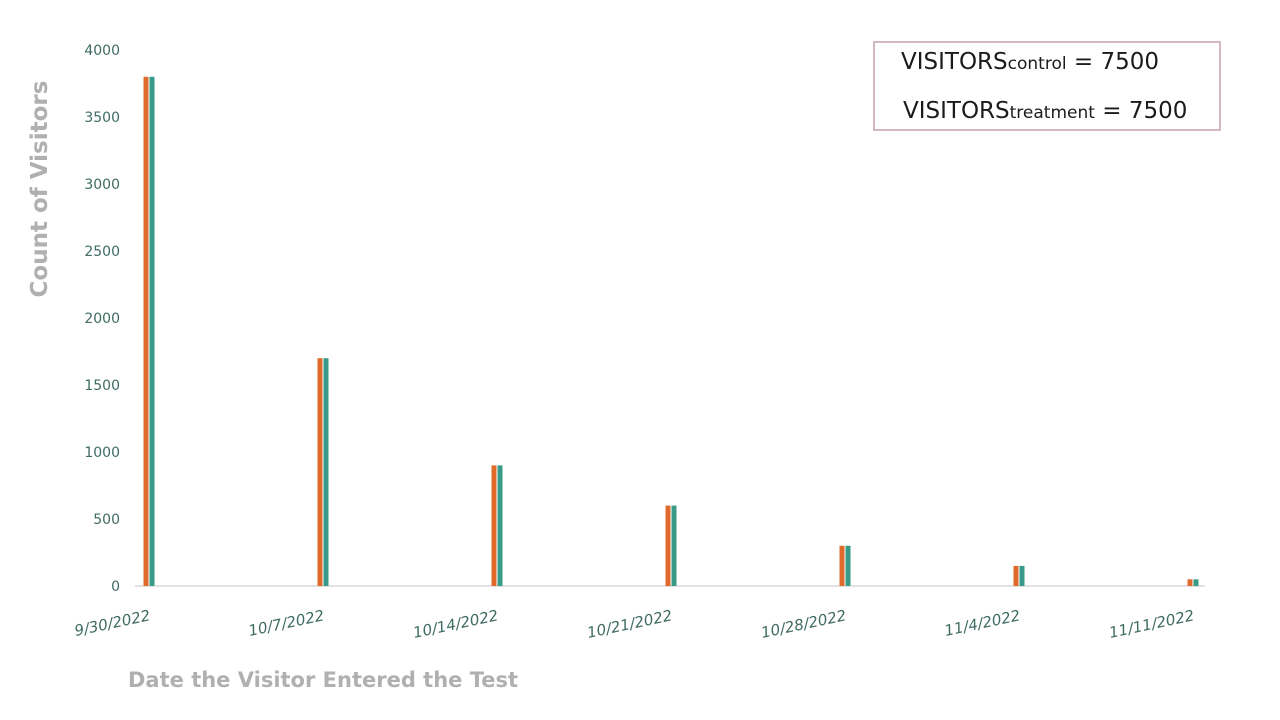 This screenshot has height=720, width=1280. Describe the element at coordinates (982, 623) in the screenshot. I see `x-tick-label: 11/4/2022` at that location.